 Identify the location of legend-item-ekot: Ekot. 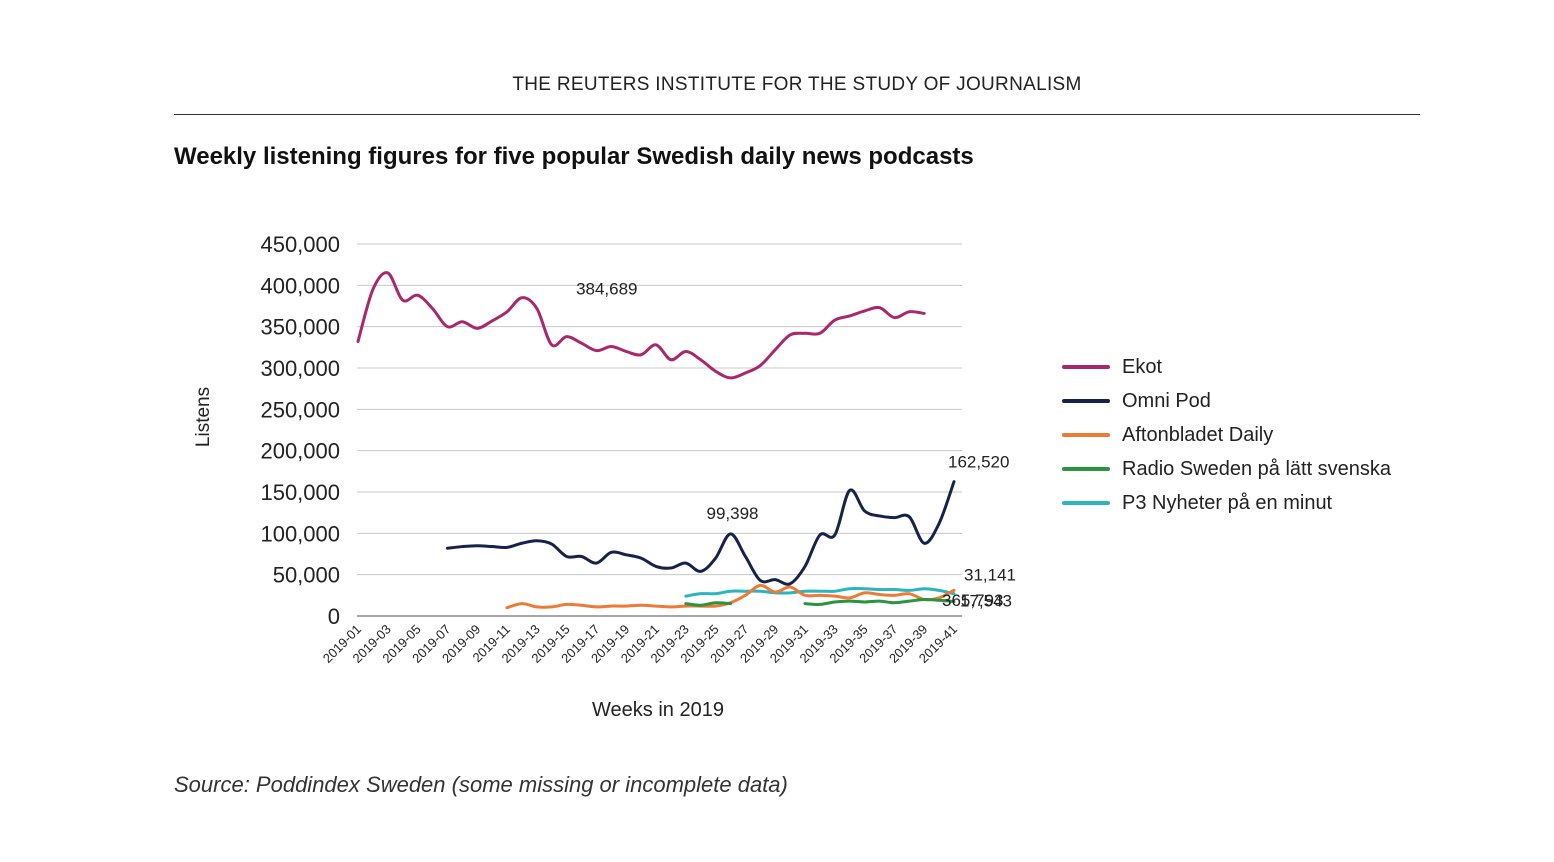
(1226, 367).